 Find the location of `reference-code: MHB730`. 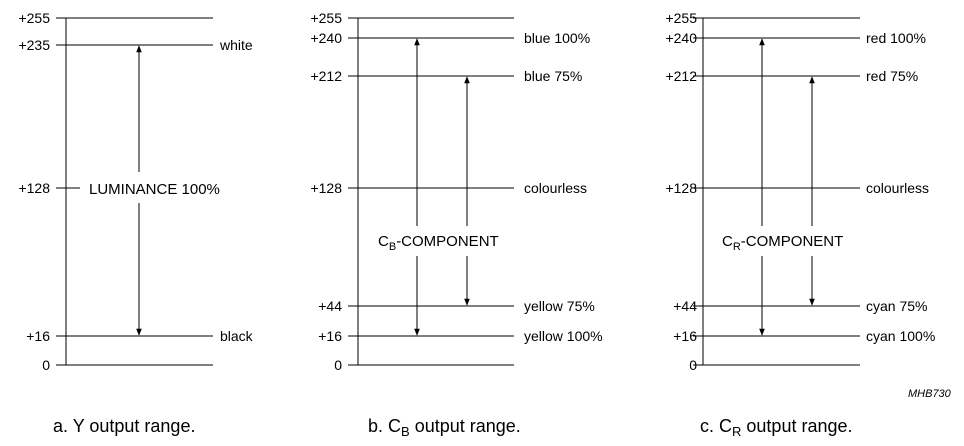

reference-code: MHB730 is located at coordinates (930, 394).